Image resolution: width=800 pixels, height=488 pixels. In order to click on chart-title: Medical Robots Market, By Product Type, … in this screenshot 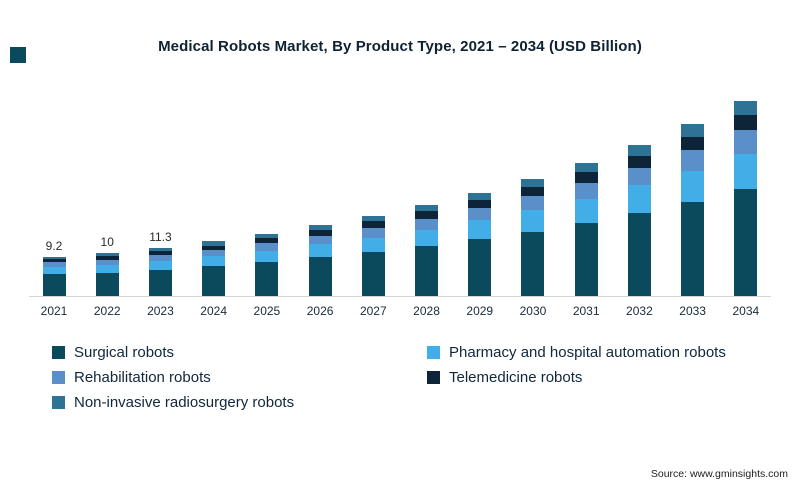, I will do `click(400, 46)`.